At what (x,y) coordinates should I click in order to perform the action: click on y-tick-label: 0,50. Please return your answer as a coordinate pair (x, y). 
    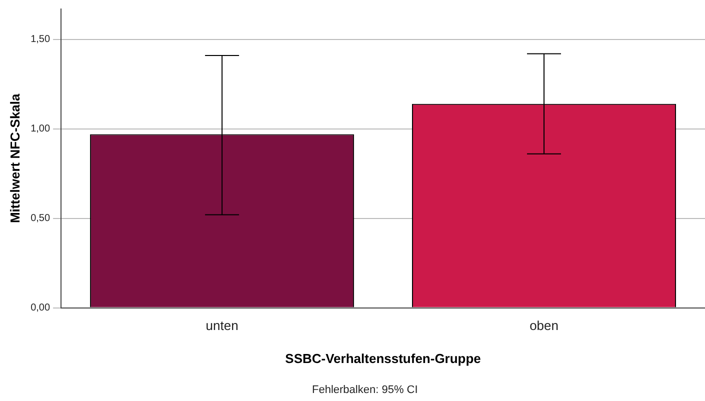
    Looking at the image, I should click on (40, 218).